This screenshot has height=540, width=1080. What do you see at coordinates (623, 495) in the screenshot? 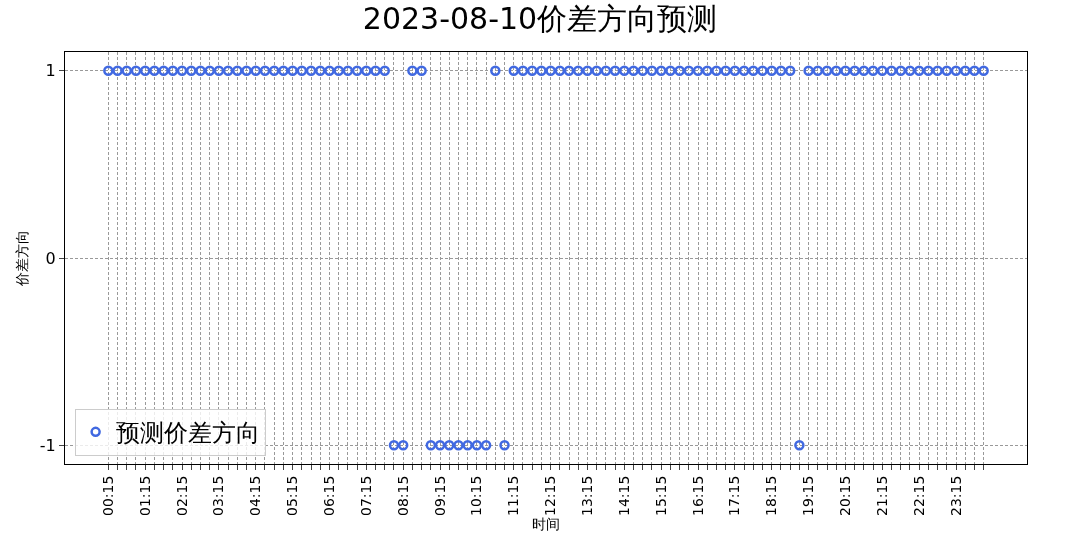
I see `x-tick-label: 14:15` at bounding box center [623, 495].